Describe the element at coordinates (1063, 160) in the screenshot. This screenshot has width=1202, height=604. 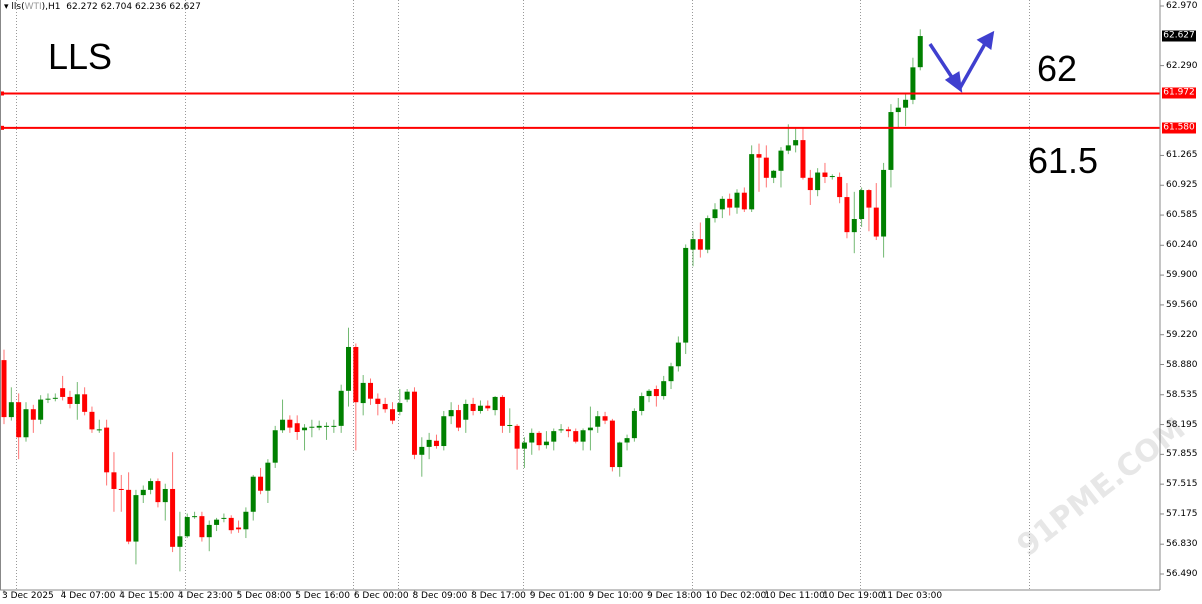
I see `level-annotation-61-5: 61.5` at that location.